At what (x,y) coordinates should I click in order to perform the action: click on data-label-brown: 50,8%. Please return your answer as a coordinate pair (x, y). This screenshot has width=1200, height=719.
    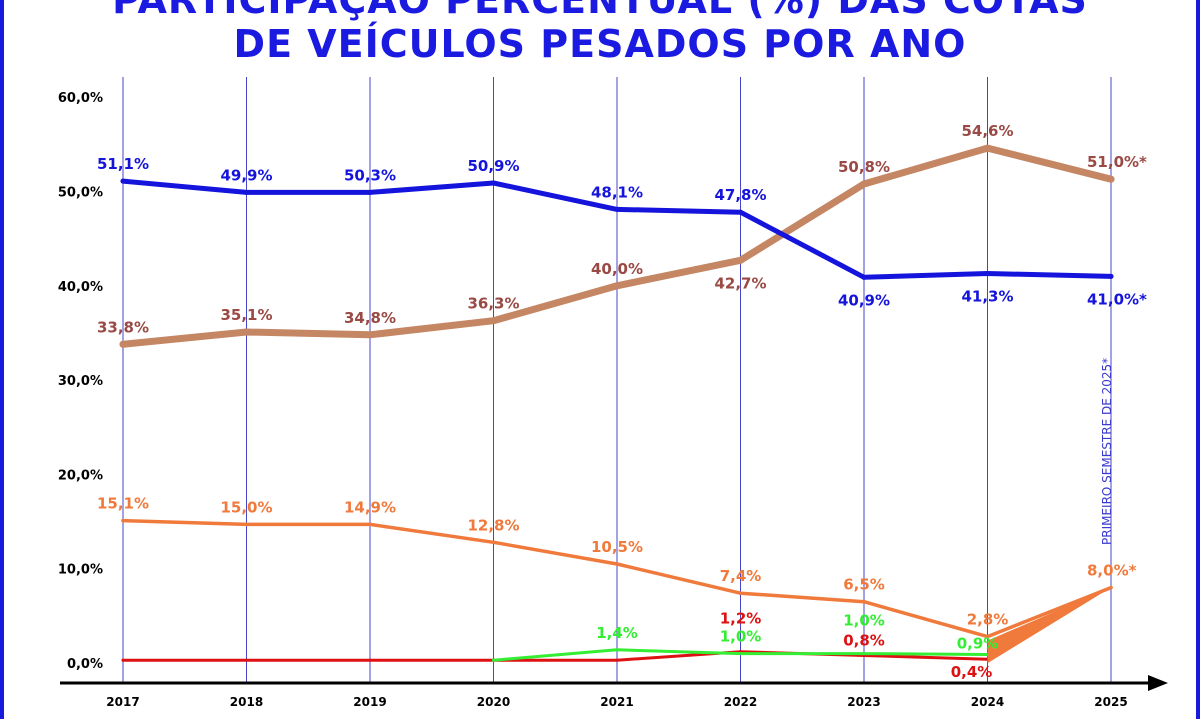
    Looking at the image, I should click on (864, 167).